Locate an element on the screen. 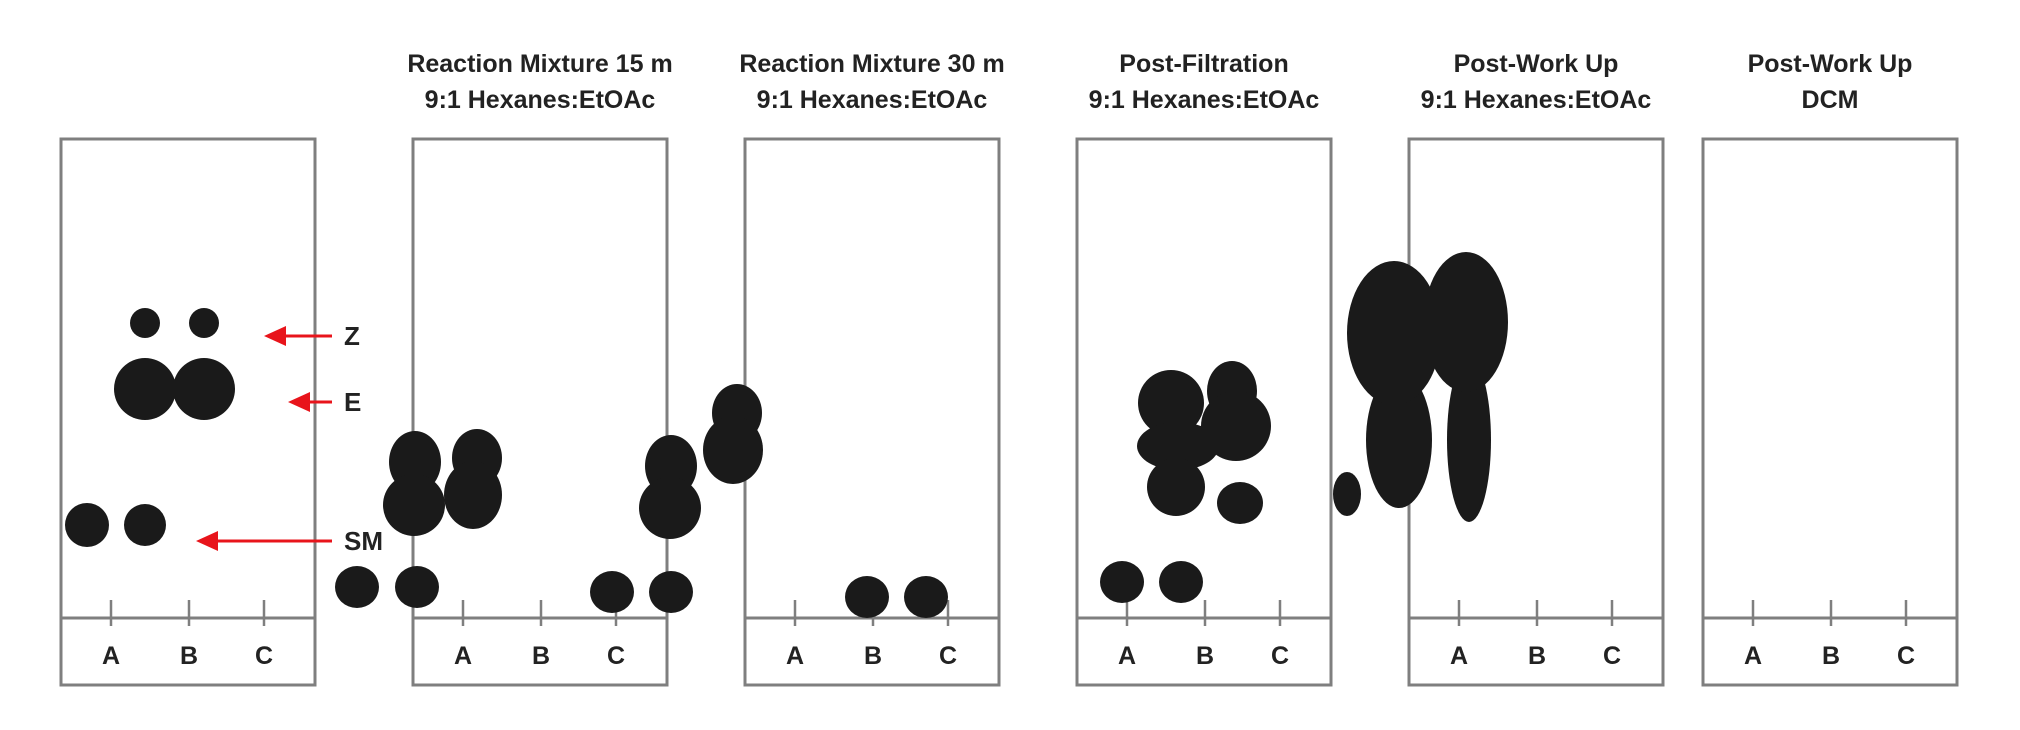  plate-title-line: DCM is located at coordinates (1830, 100).